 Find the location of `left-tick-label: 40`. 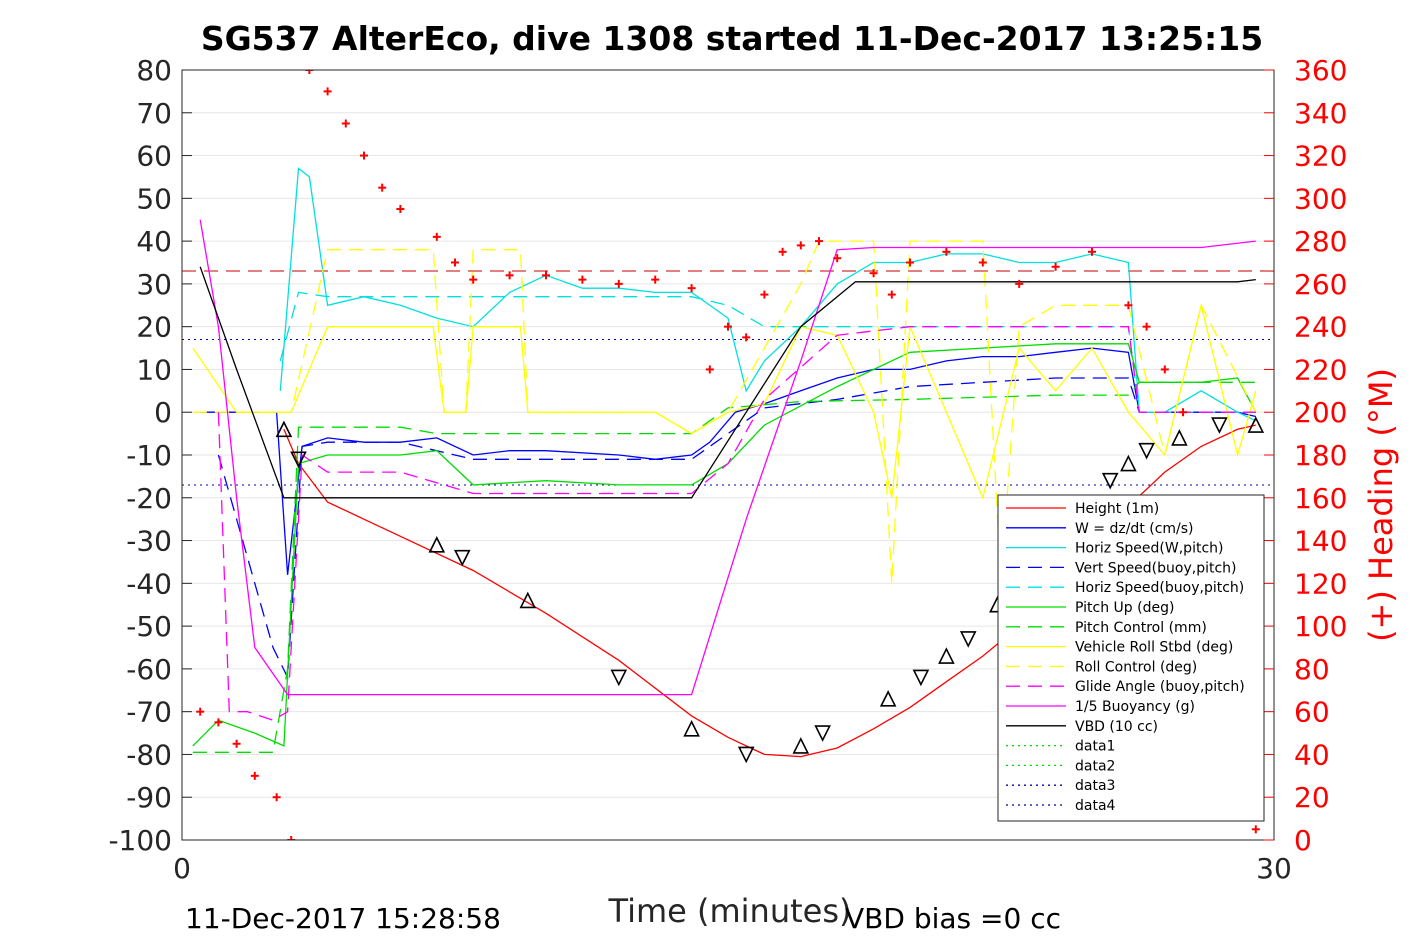

left-tick-label: 40 is located at coordinates (154, 241).